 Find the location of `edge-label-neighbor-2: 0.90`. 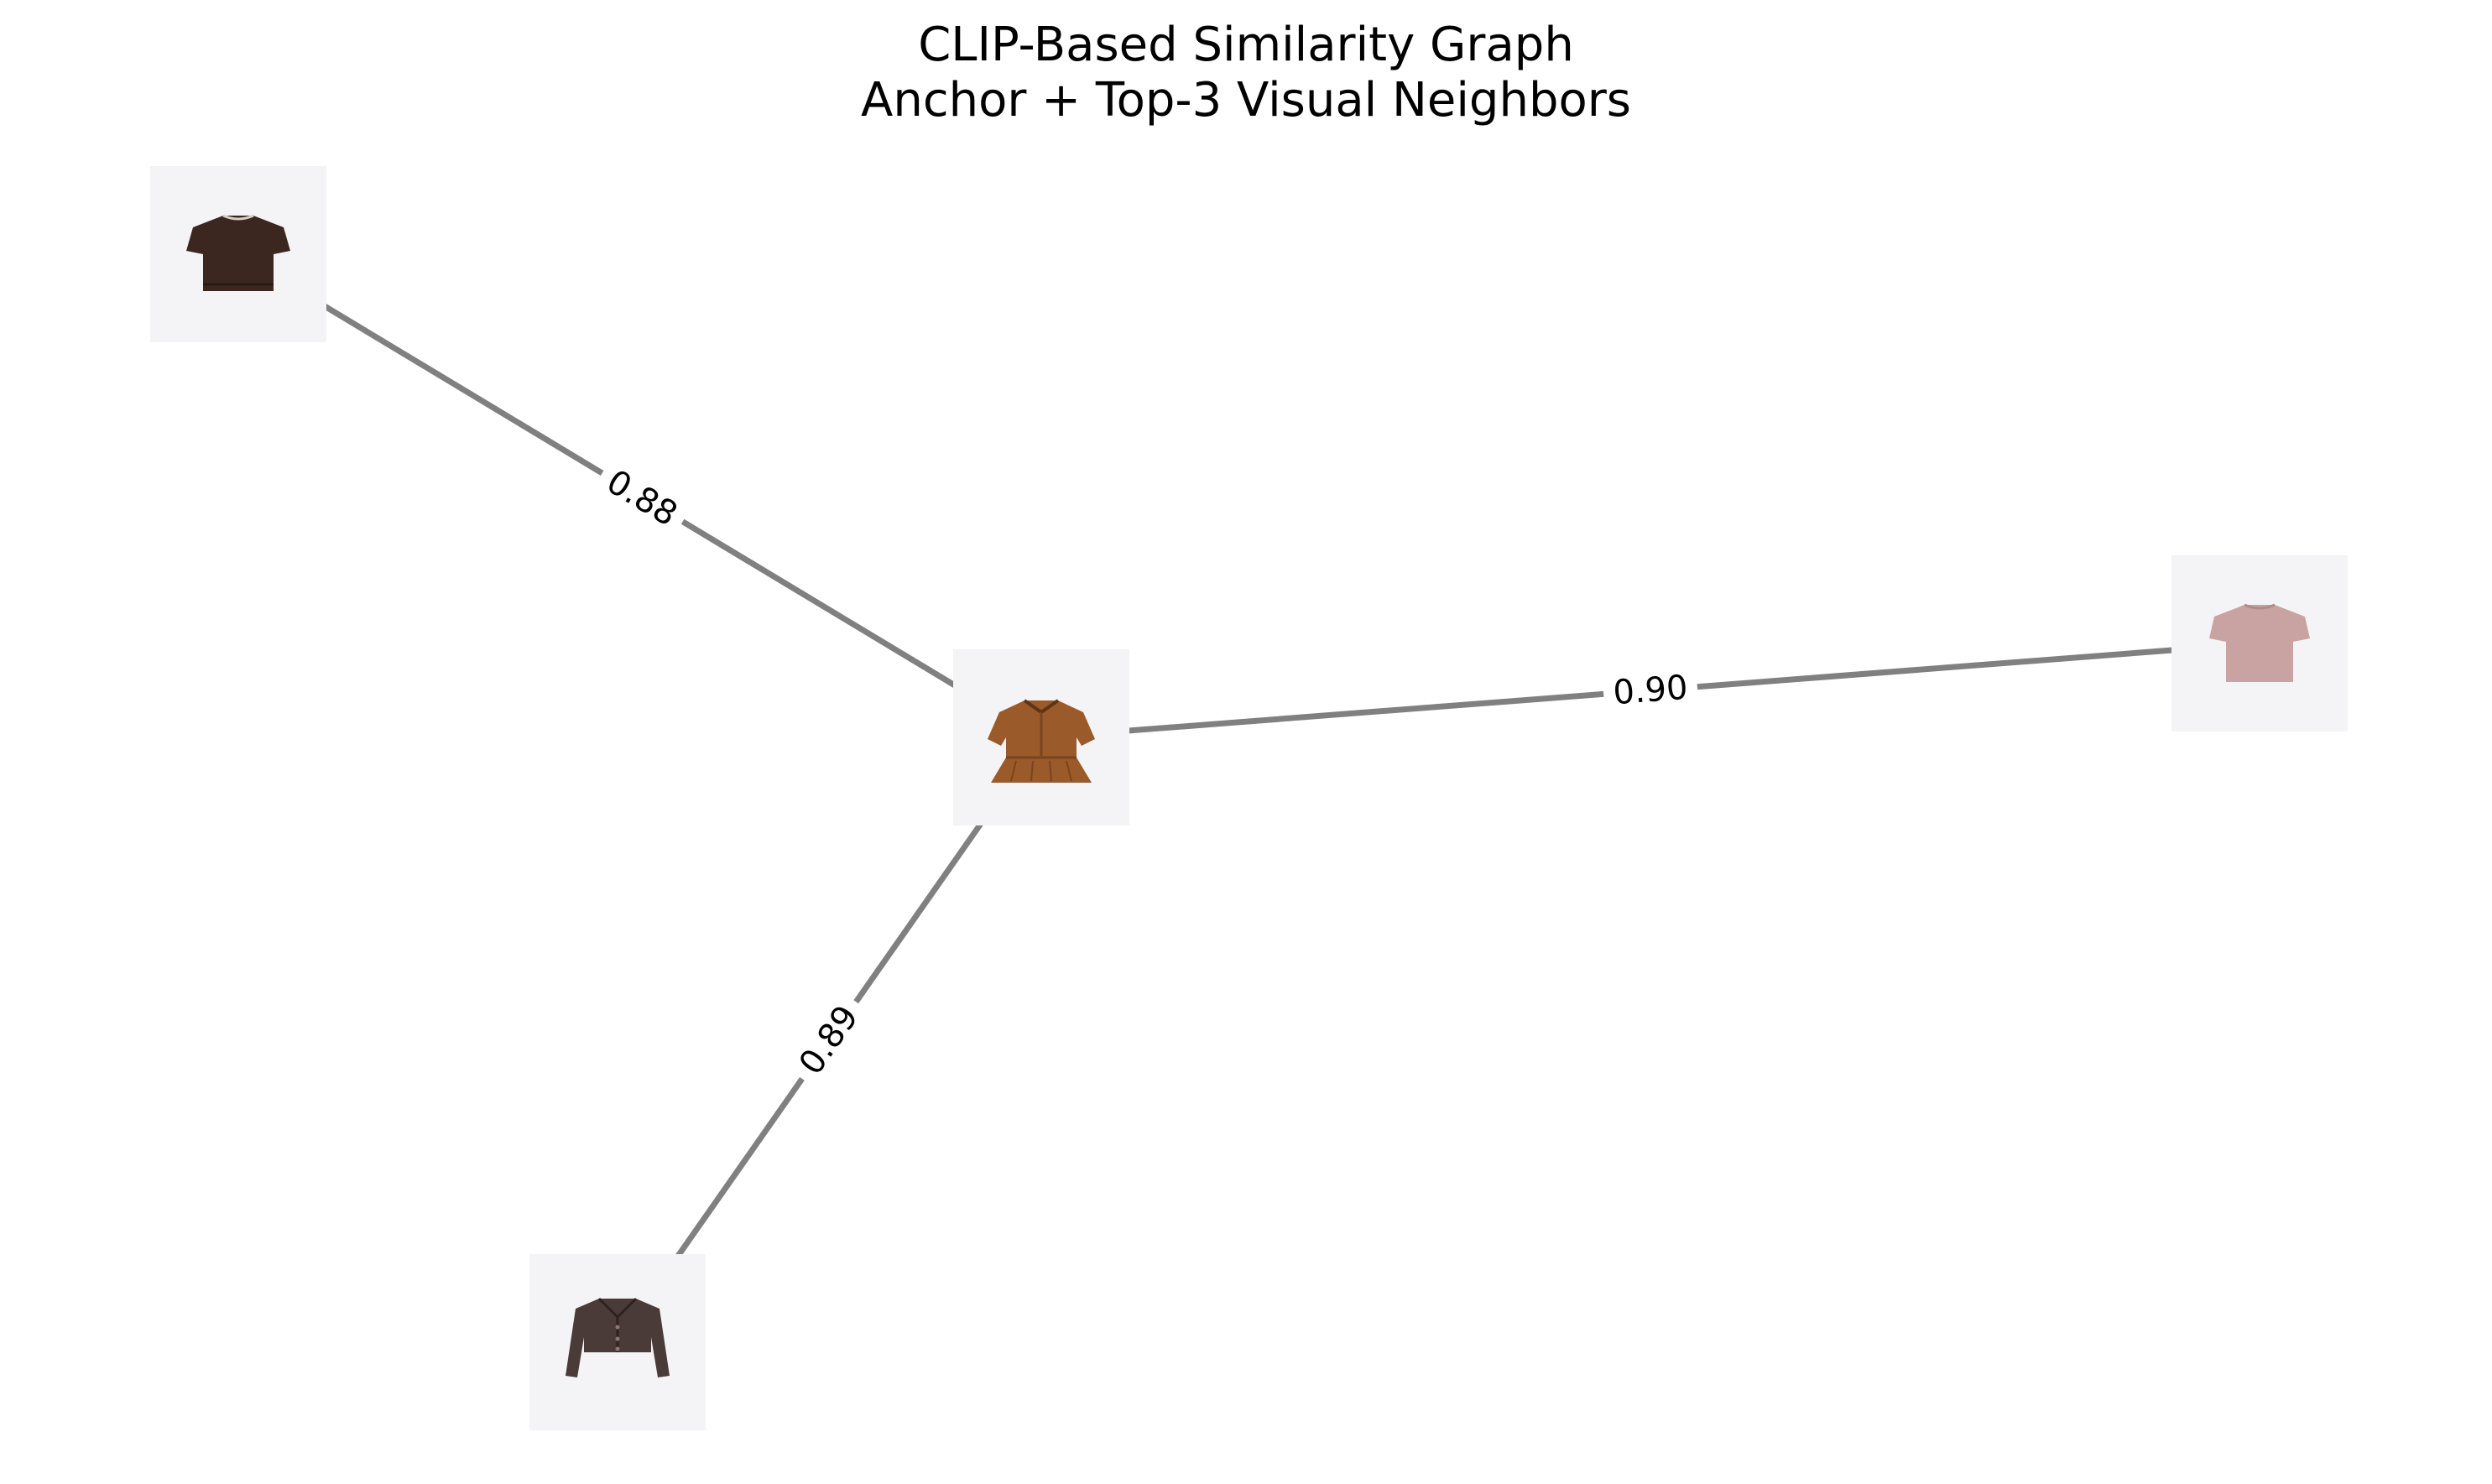

edge-label-neighbor-2: 0.90 is located at coordinates (1650, 691).